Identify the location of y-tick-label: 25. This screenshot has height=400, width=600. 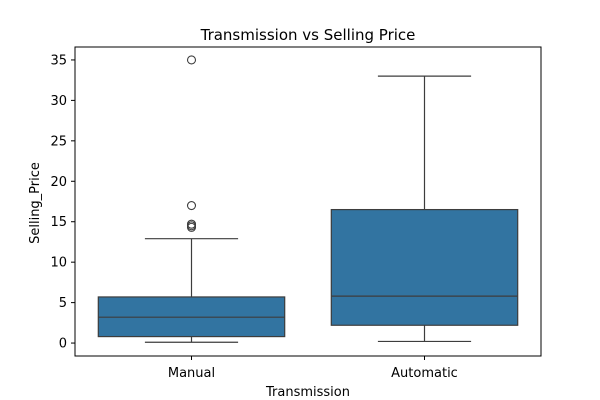
(58, 141).